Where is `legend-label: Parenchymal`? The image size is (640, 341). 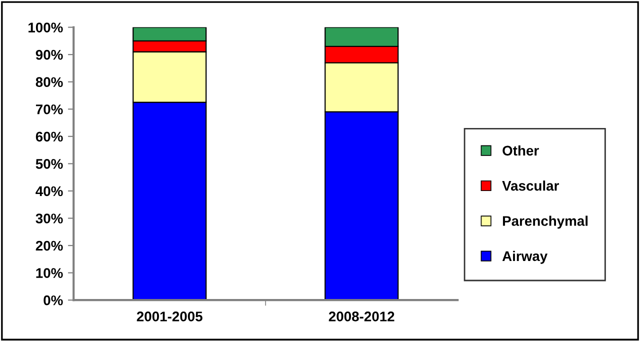 legend-label: Parenchymal is located at coordinates (545, 222).